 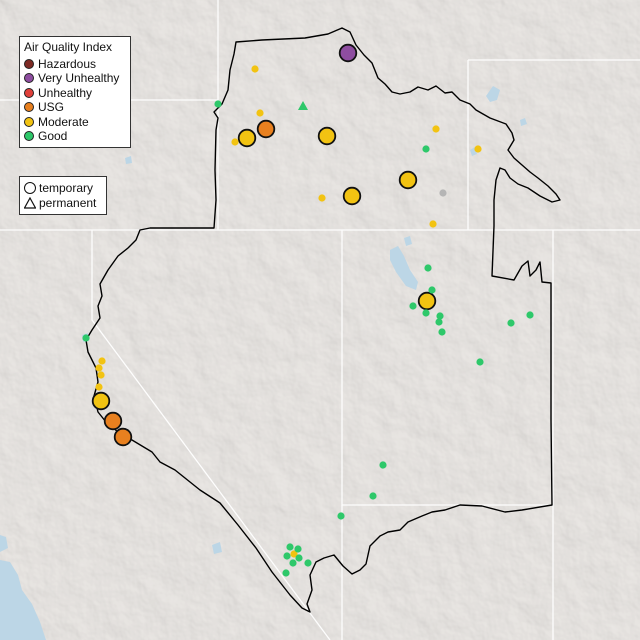 I want to click on unhealthy-swatch-icon, so click(x=29, y=92).